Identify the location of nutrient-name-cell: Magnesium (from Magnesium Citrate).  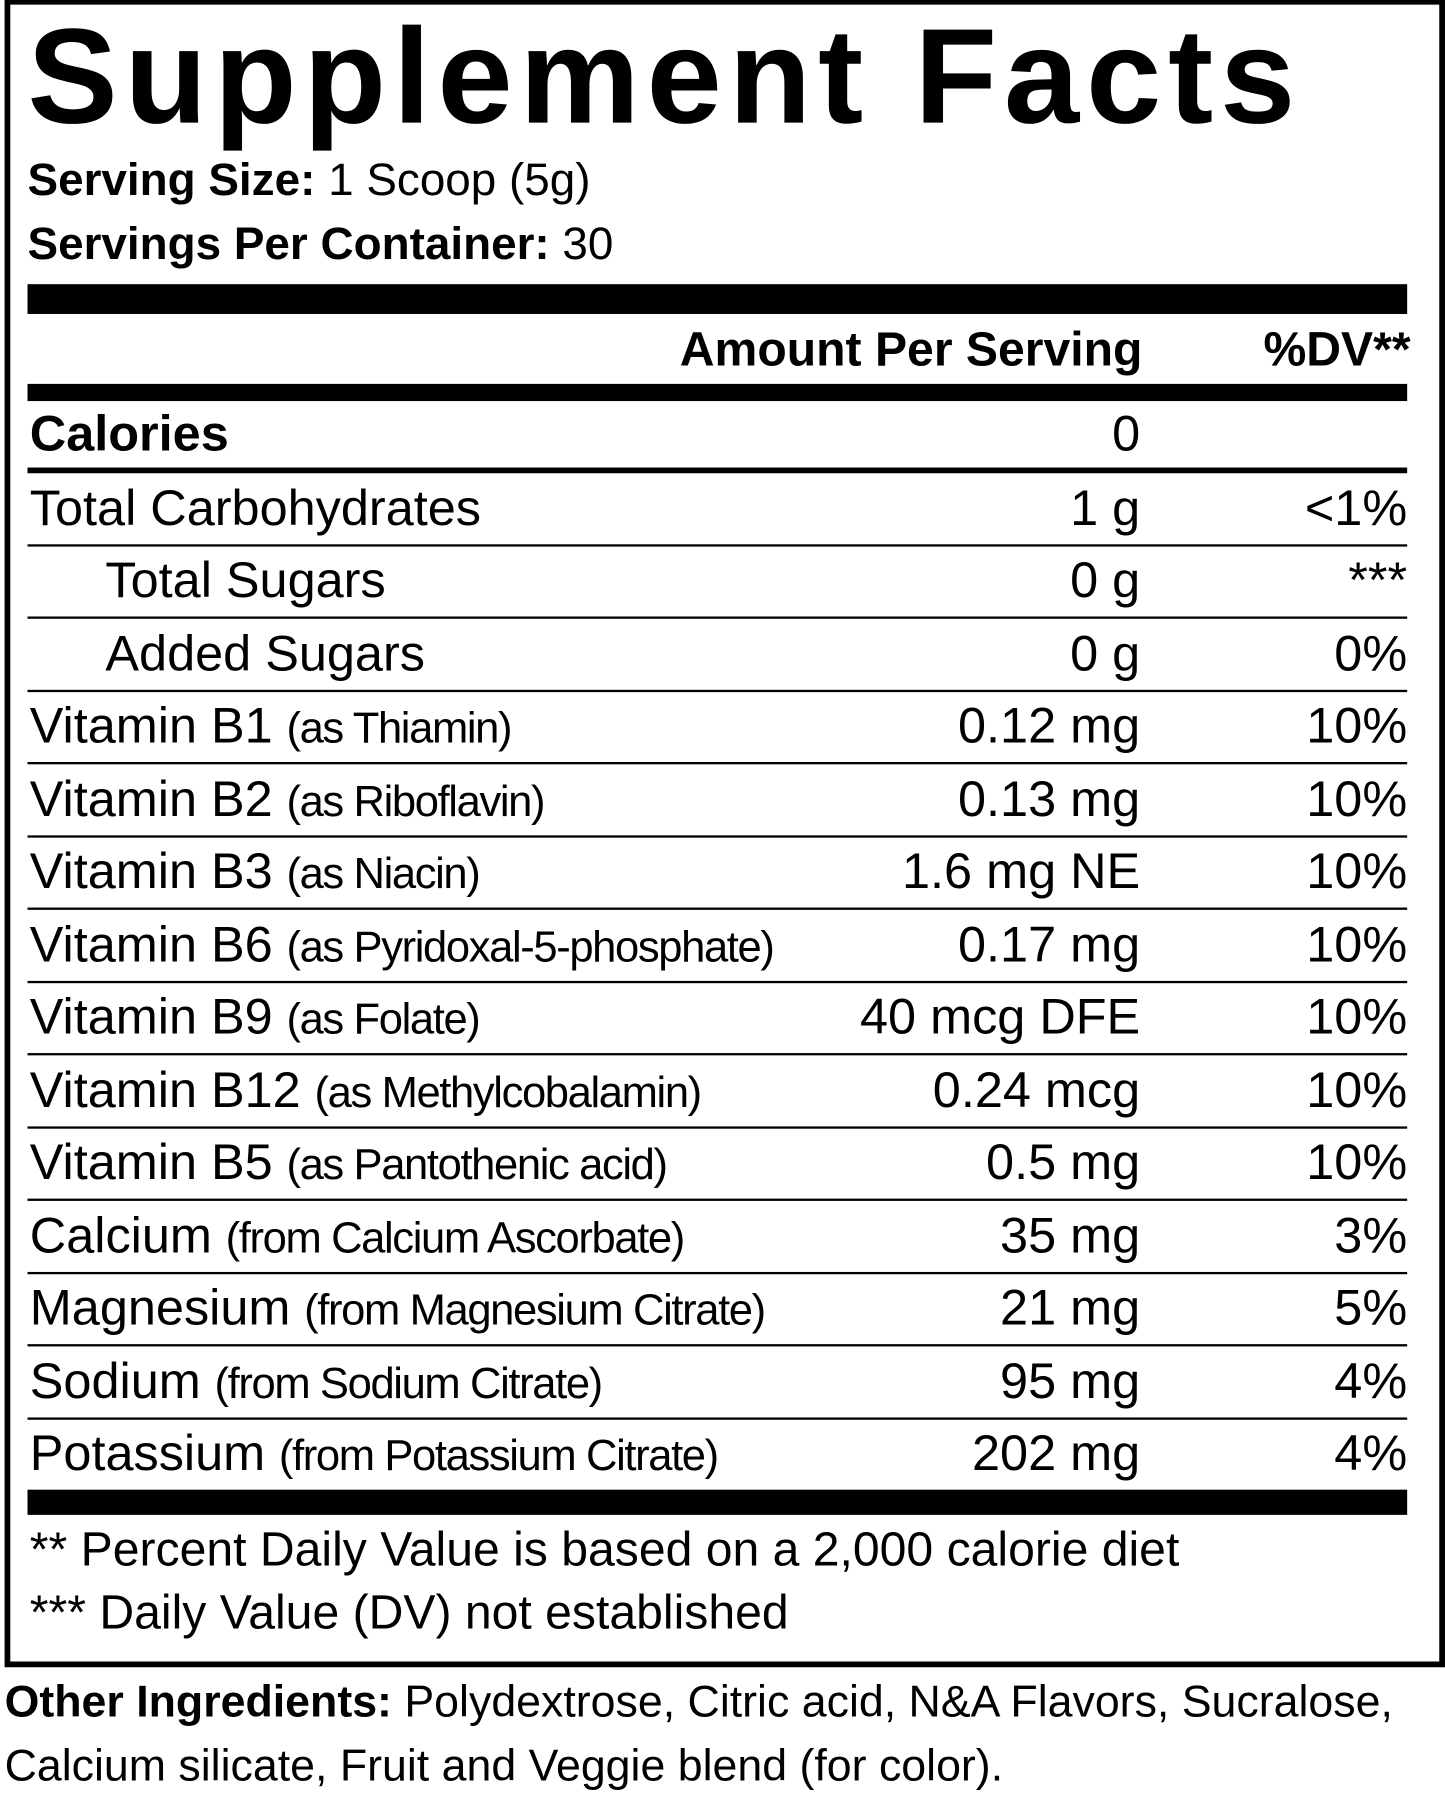
(397, 1308).